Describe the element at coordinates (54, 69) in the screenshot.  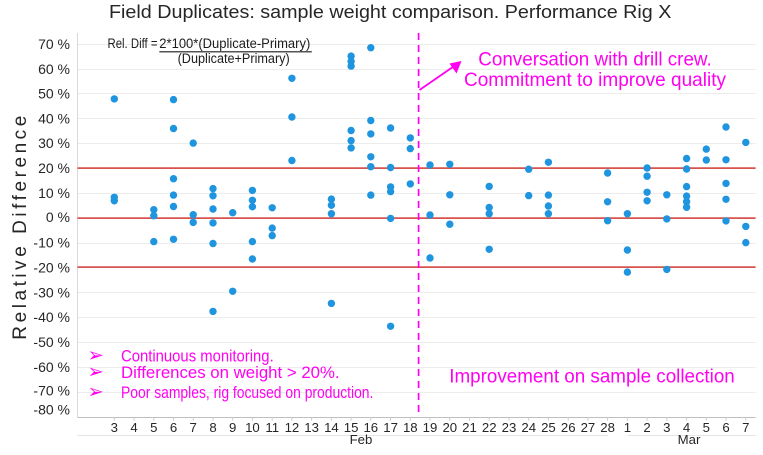
I see `svg-text: 60 %` at that location.